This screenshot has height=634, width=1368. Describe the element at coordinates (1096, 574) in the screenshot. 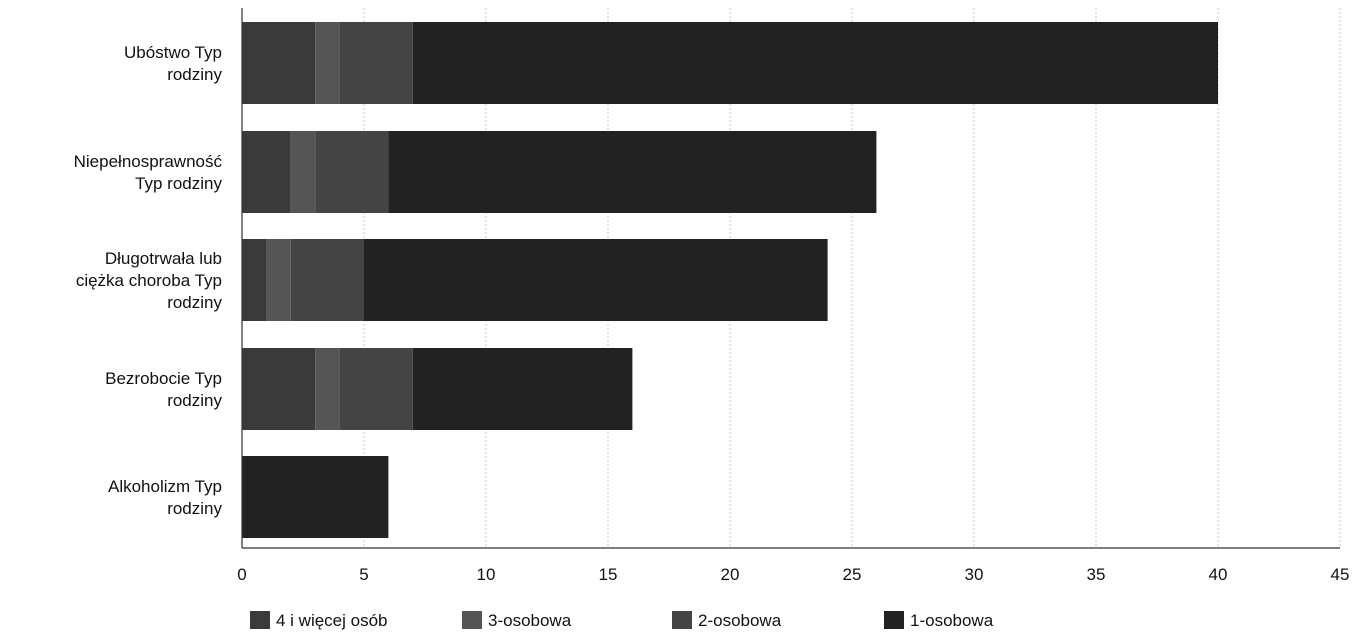

I see `x-tick-label-35: 35` at that location.